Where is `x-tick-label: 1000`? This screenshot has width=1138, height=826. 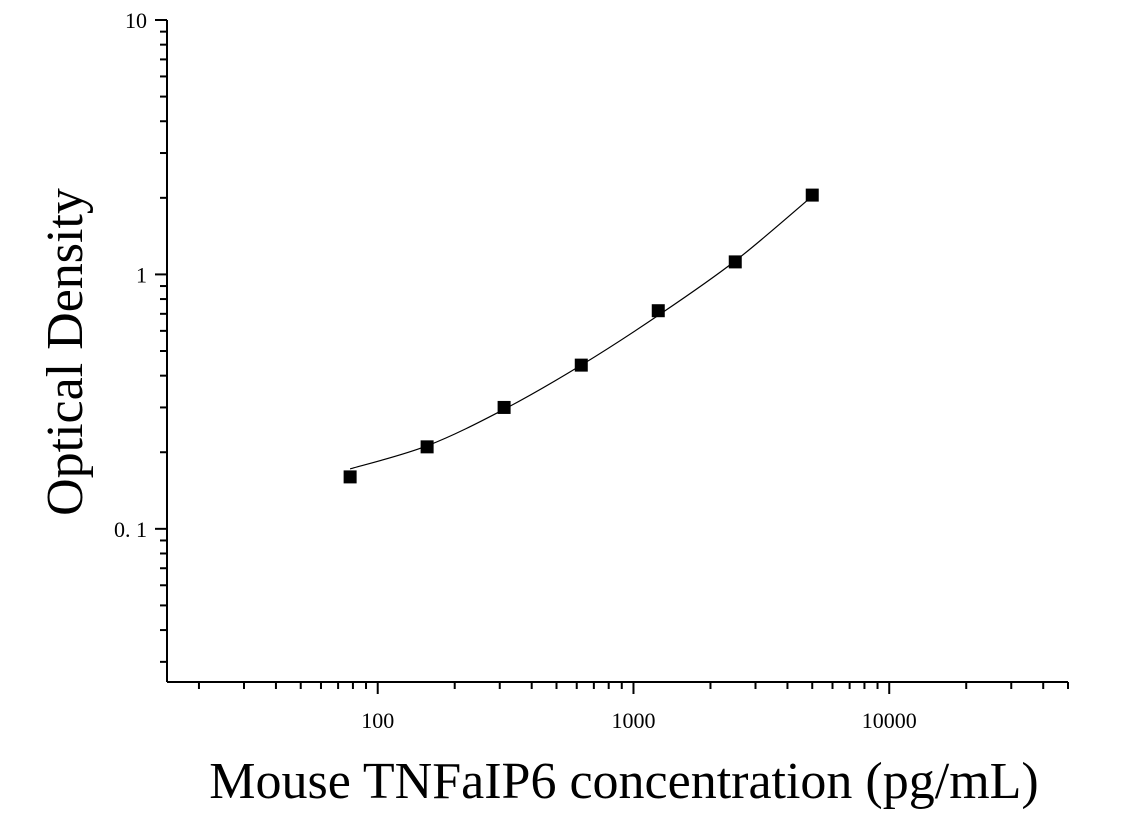 x-tick-label: 1000 is located at coordinates (633, 720).